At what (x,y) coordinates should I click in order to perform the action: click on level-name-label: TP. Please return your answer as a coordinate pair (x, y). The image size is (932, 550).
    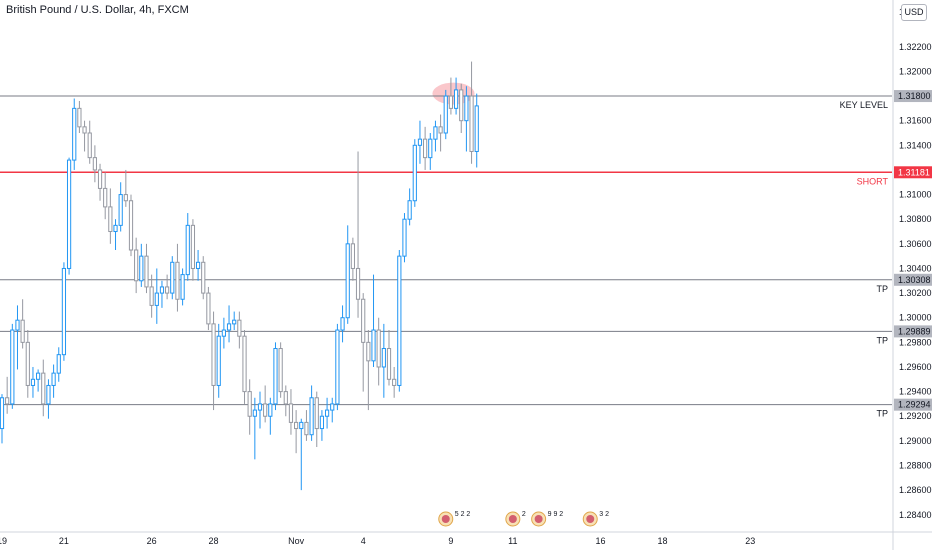
    Looking at the image, I should click on (882, 289).